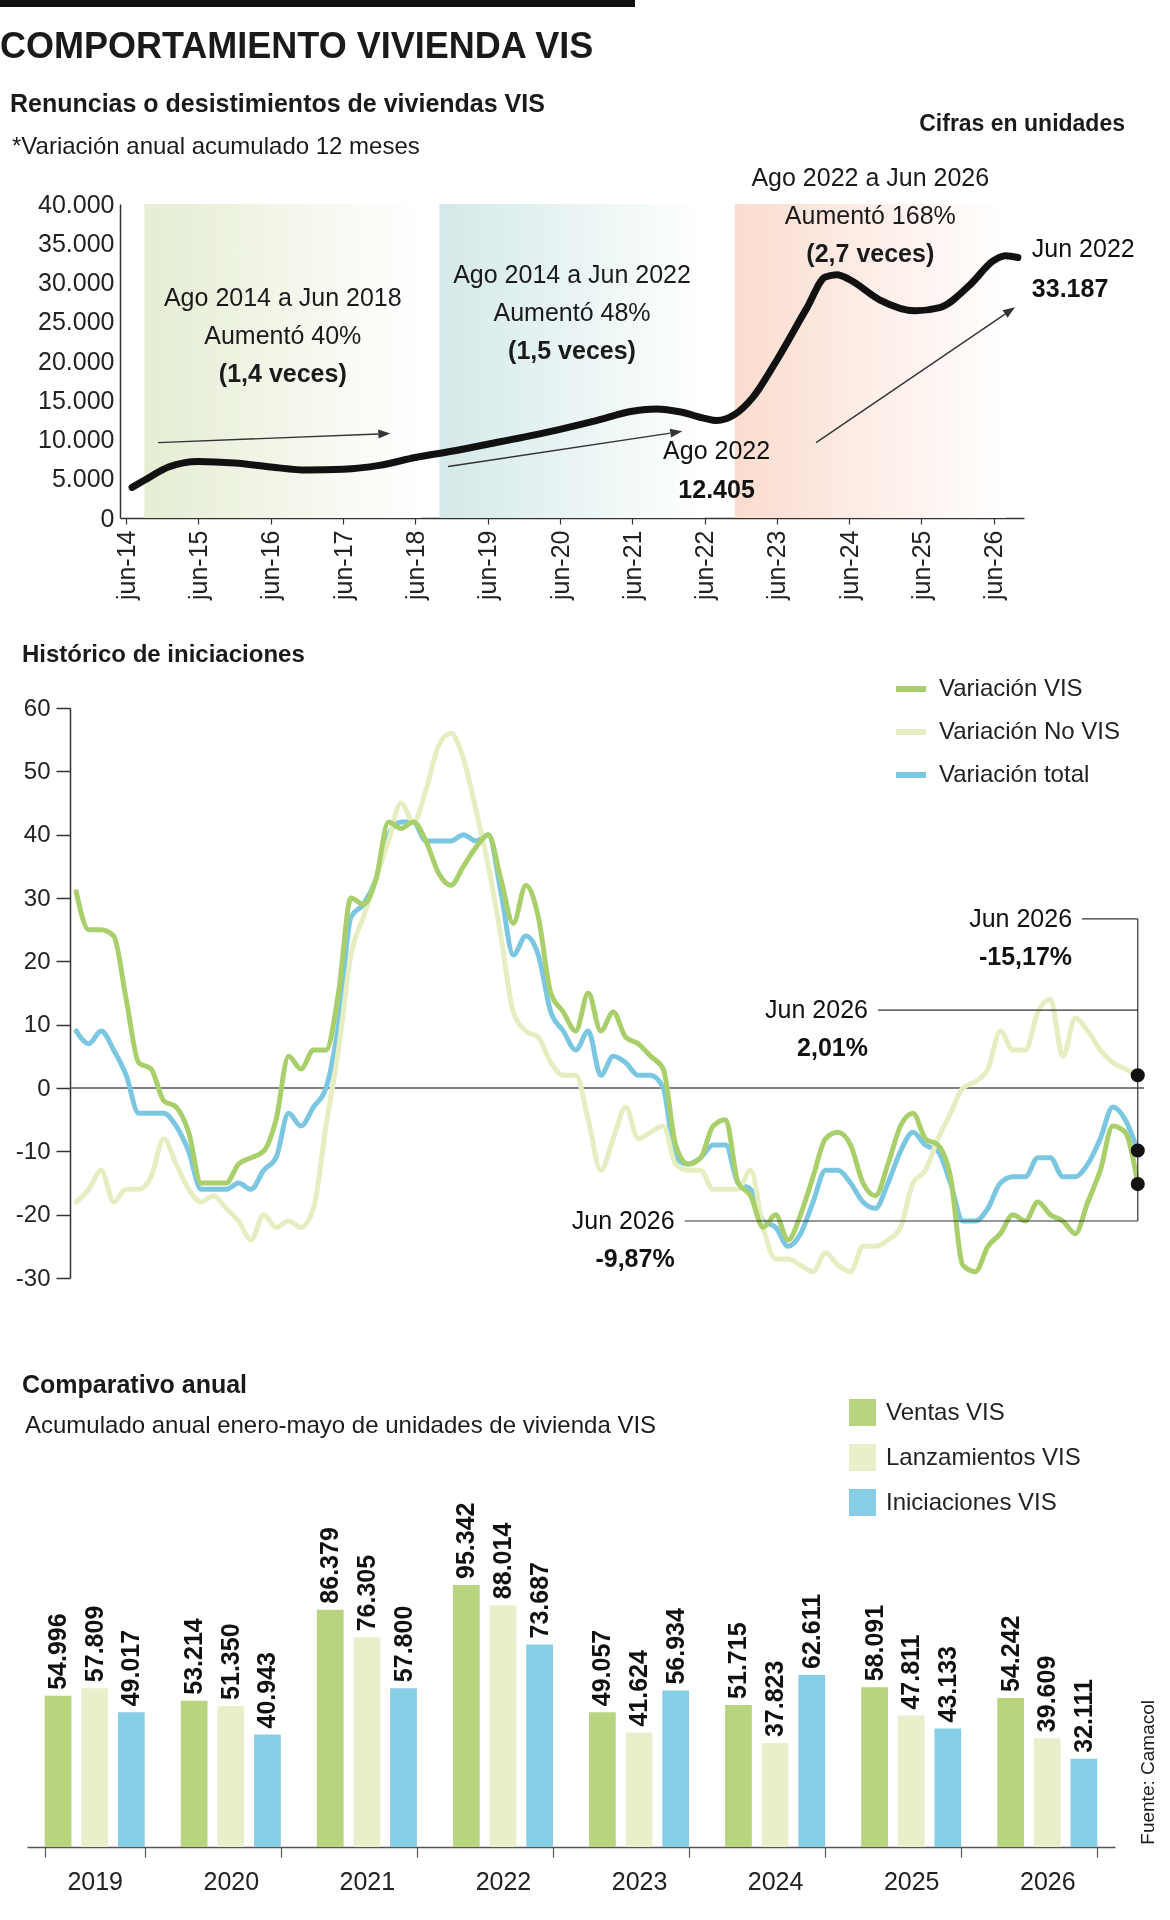 The image size is (1170, 1920). I want to click on x-tick-label: 2026, so click(1047, 1880).